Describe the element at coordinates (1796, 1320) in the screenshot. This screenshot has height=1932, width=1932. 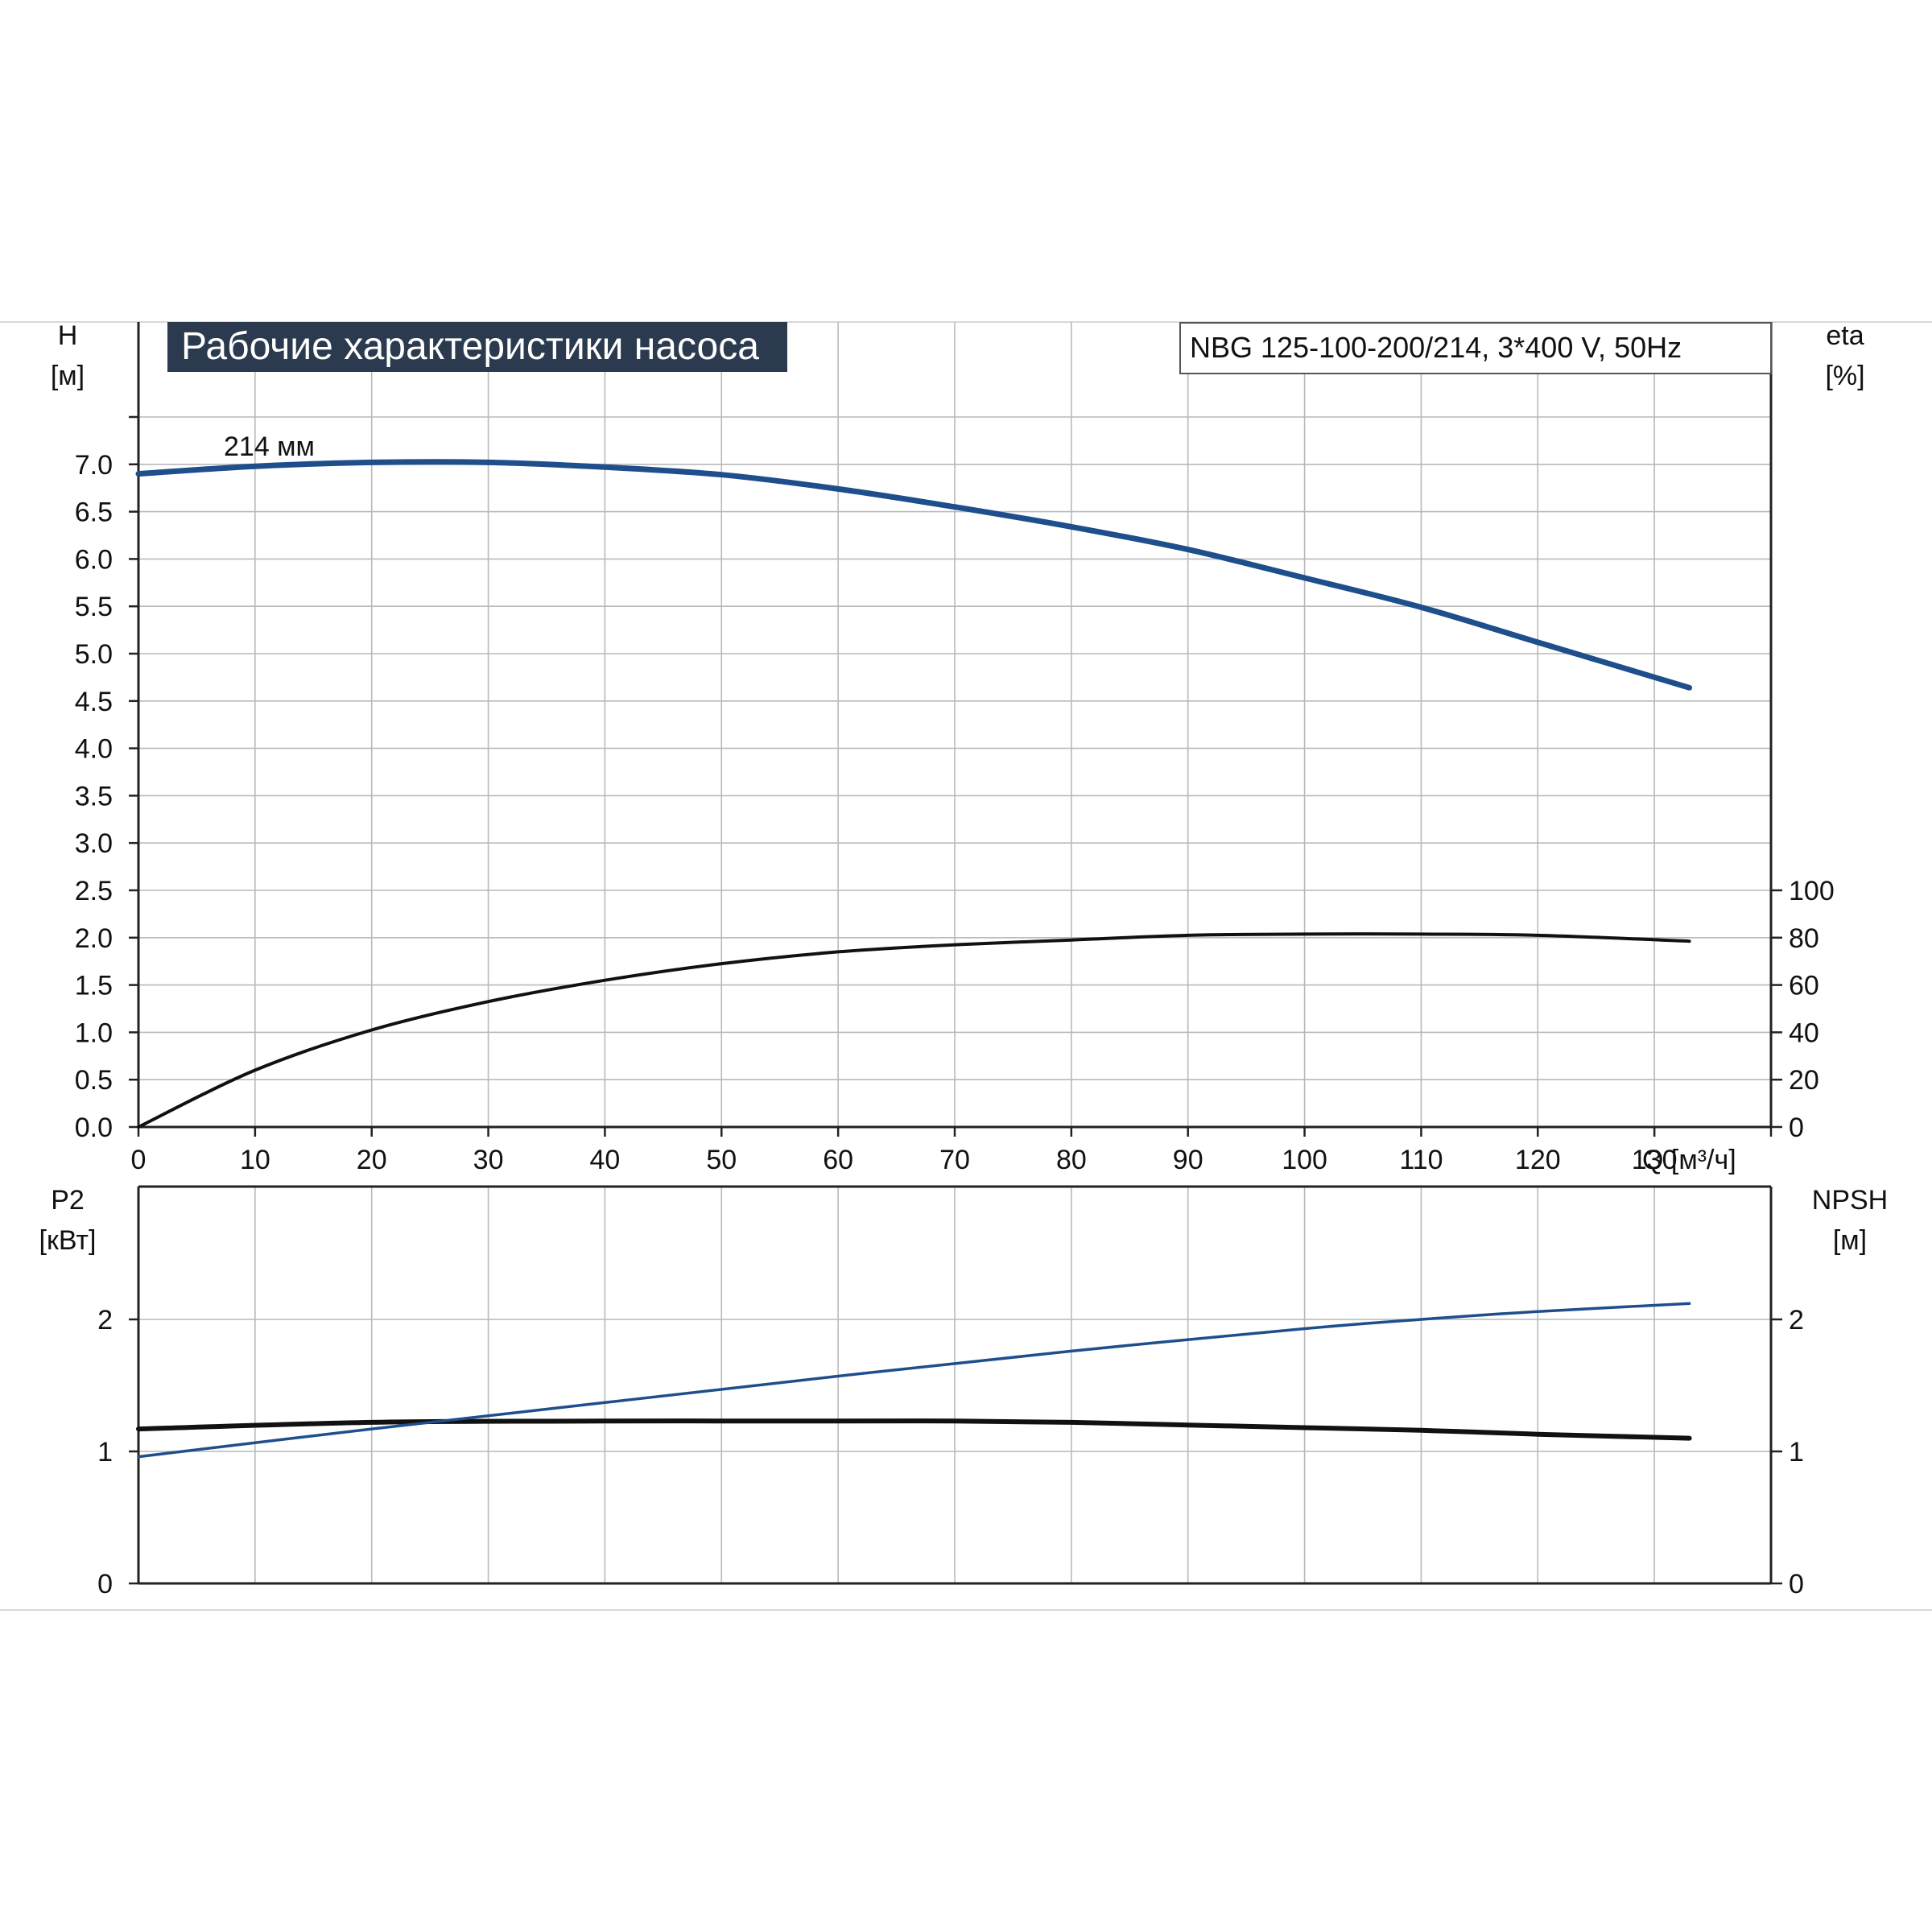
I see `npsh-tick-label: 2` at that location.